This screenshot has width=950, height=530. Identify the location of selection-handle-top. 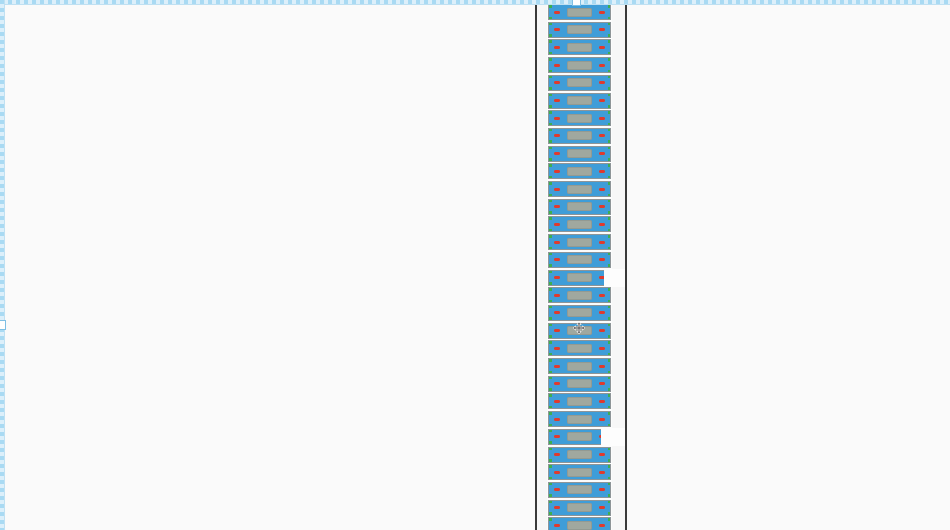
(576, 3).